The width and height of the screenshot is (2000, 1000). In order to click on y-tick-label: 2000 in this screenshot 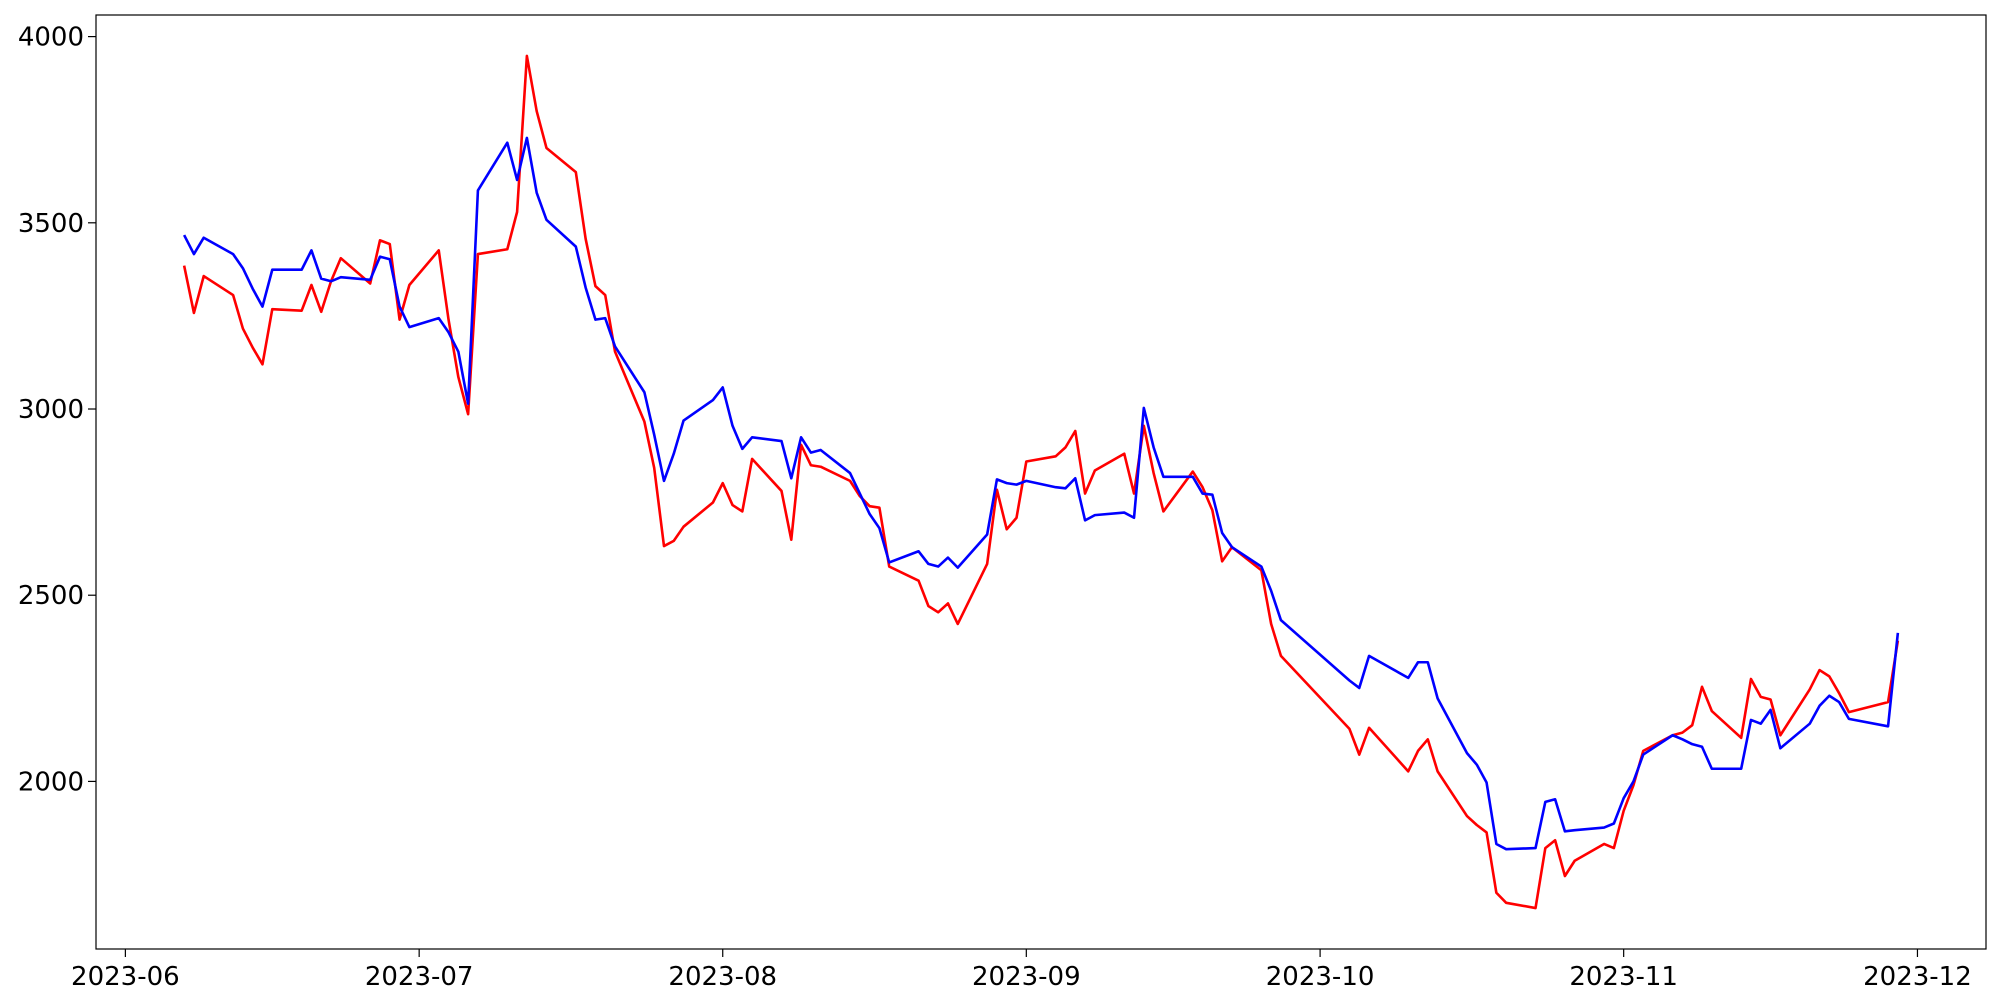, I will do `click(51, 782)`.